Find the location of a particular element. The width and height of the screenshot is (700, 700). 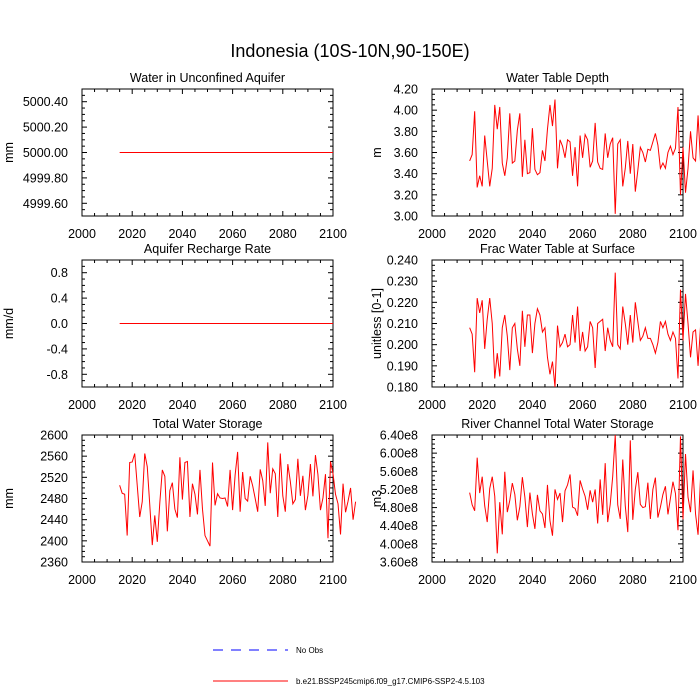

chart-title: Total Water Storage is located at coordinates (207, 424).